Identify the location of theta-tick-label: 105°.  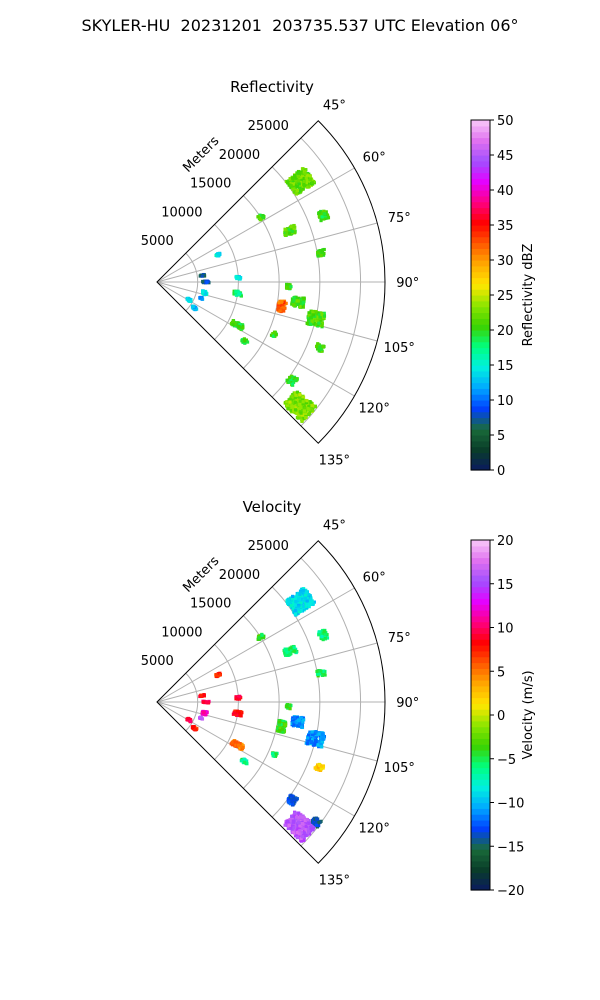
(399, 348).